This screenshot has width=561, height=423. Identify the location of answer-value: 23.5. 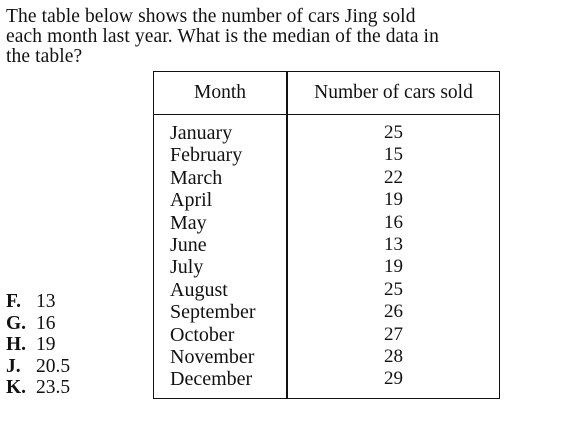
(53, 387).